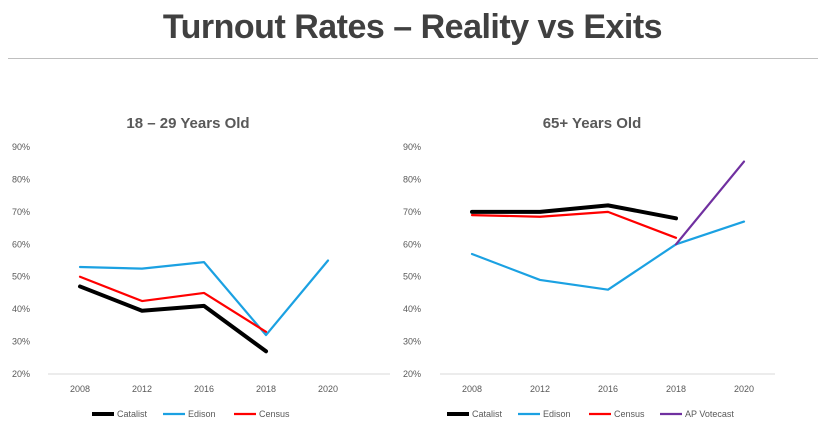 This screenshot has width=825, height=442. What do you see at coordinates (710, 203) in the screenshot?
I see `series-line-ap-votecast` at bounding box center [710, 203].